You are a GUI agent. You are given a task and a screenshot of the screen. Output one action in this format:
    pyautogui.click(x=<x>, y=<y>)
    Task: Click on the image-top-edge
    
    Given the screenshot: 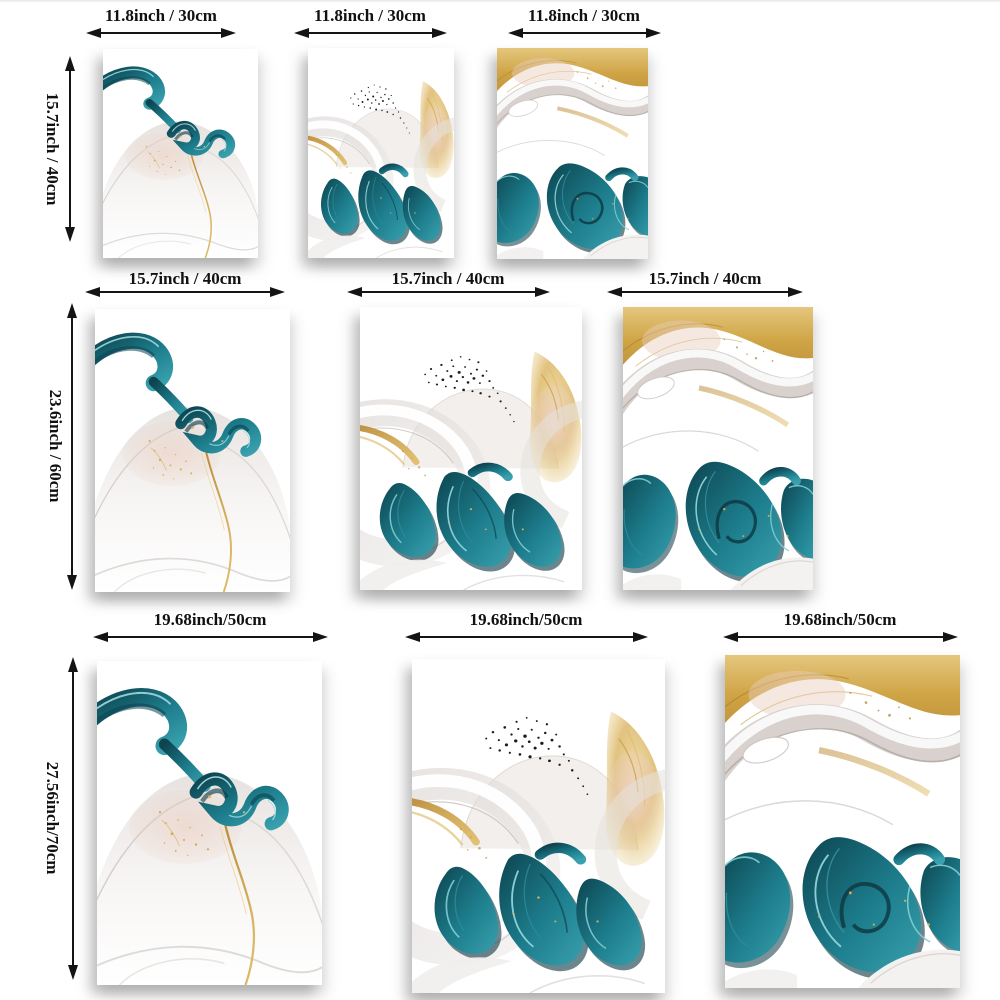 What is the action you would take?
    pyautogui.click(x=500, y=1)
    